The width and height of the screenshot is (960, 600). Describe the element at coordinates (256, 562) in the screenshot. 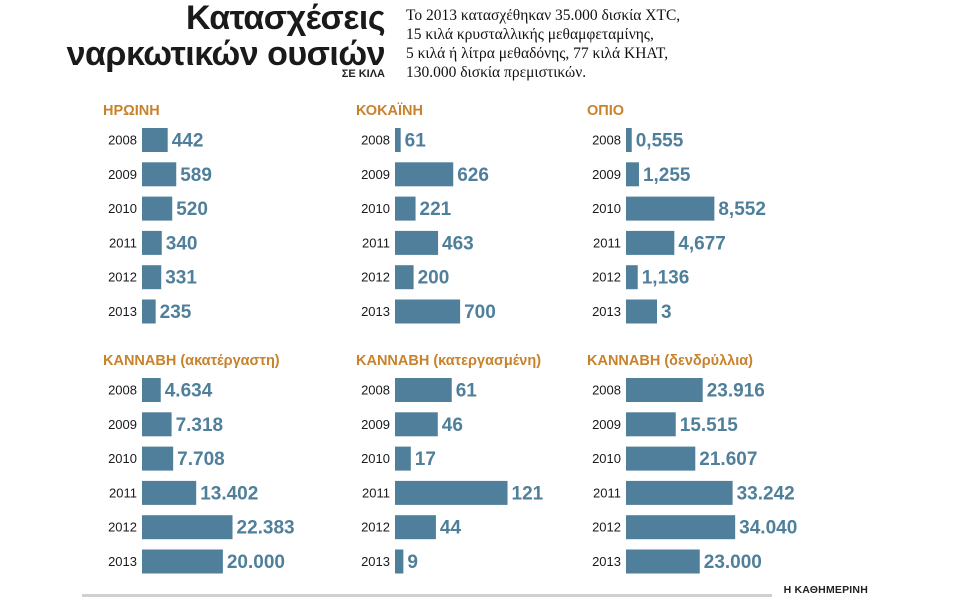

I see `value-label: 20.000` at that location.